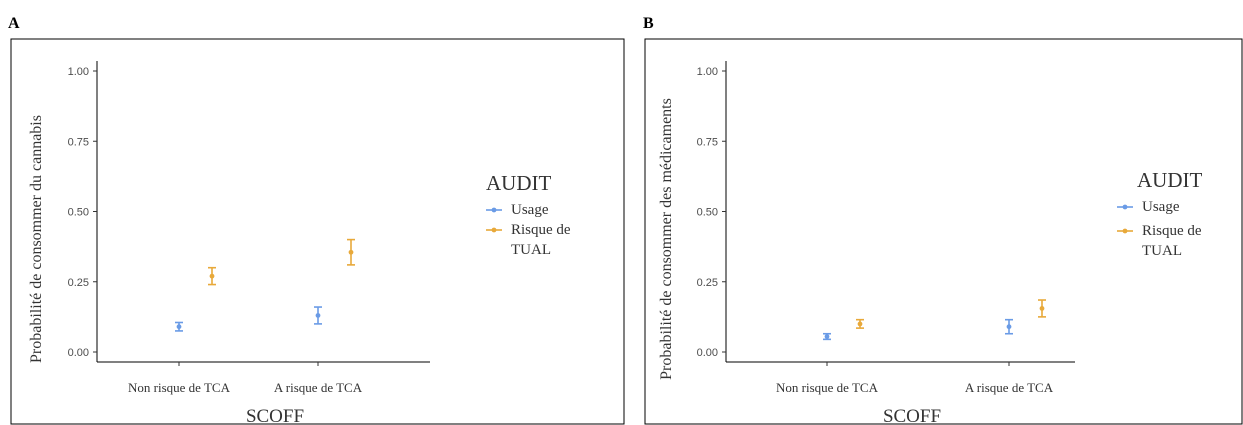 The height and width of the screenshot is (425, 1243). Describe the element at coordinates (912, 415) in the screenshot. I see `panel-b-x-axis-label: SCOFF` at that location.